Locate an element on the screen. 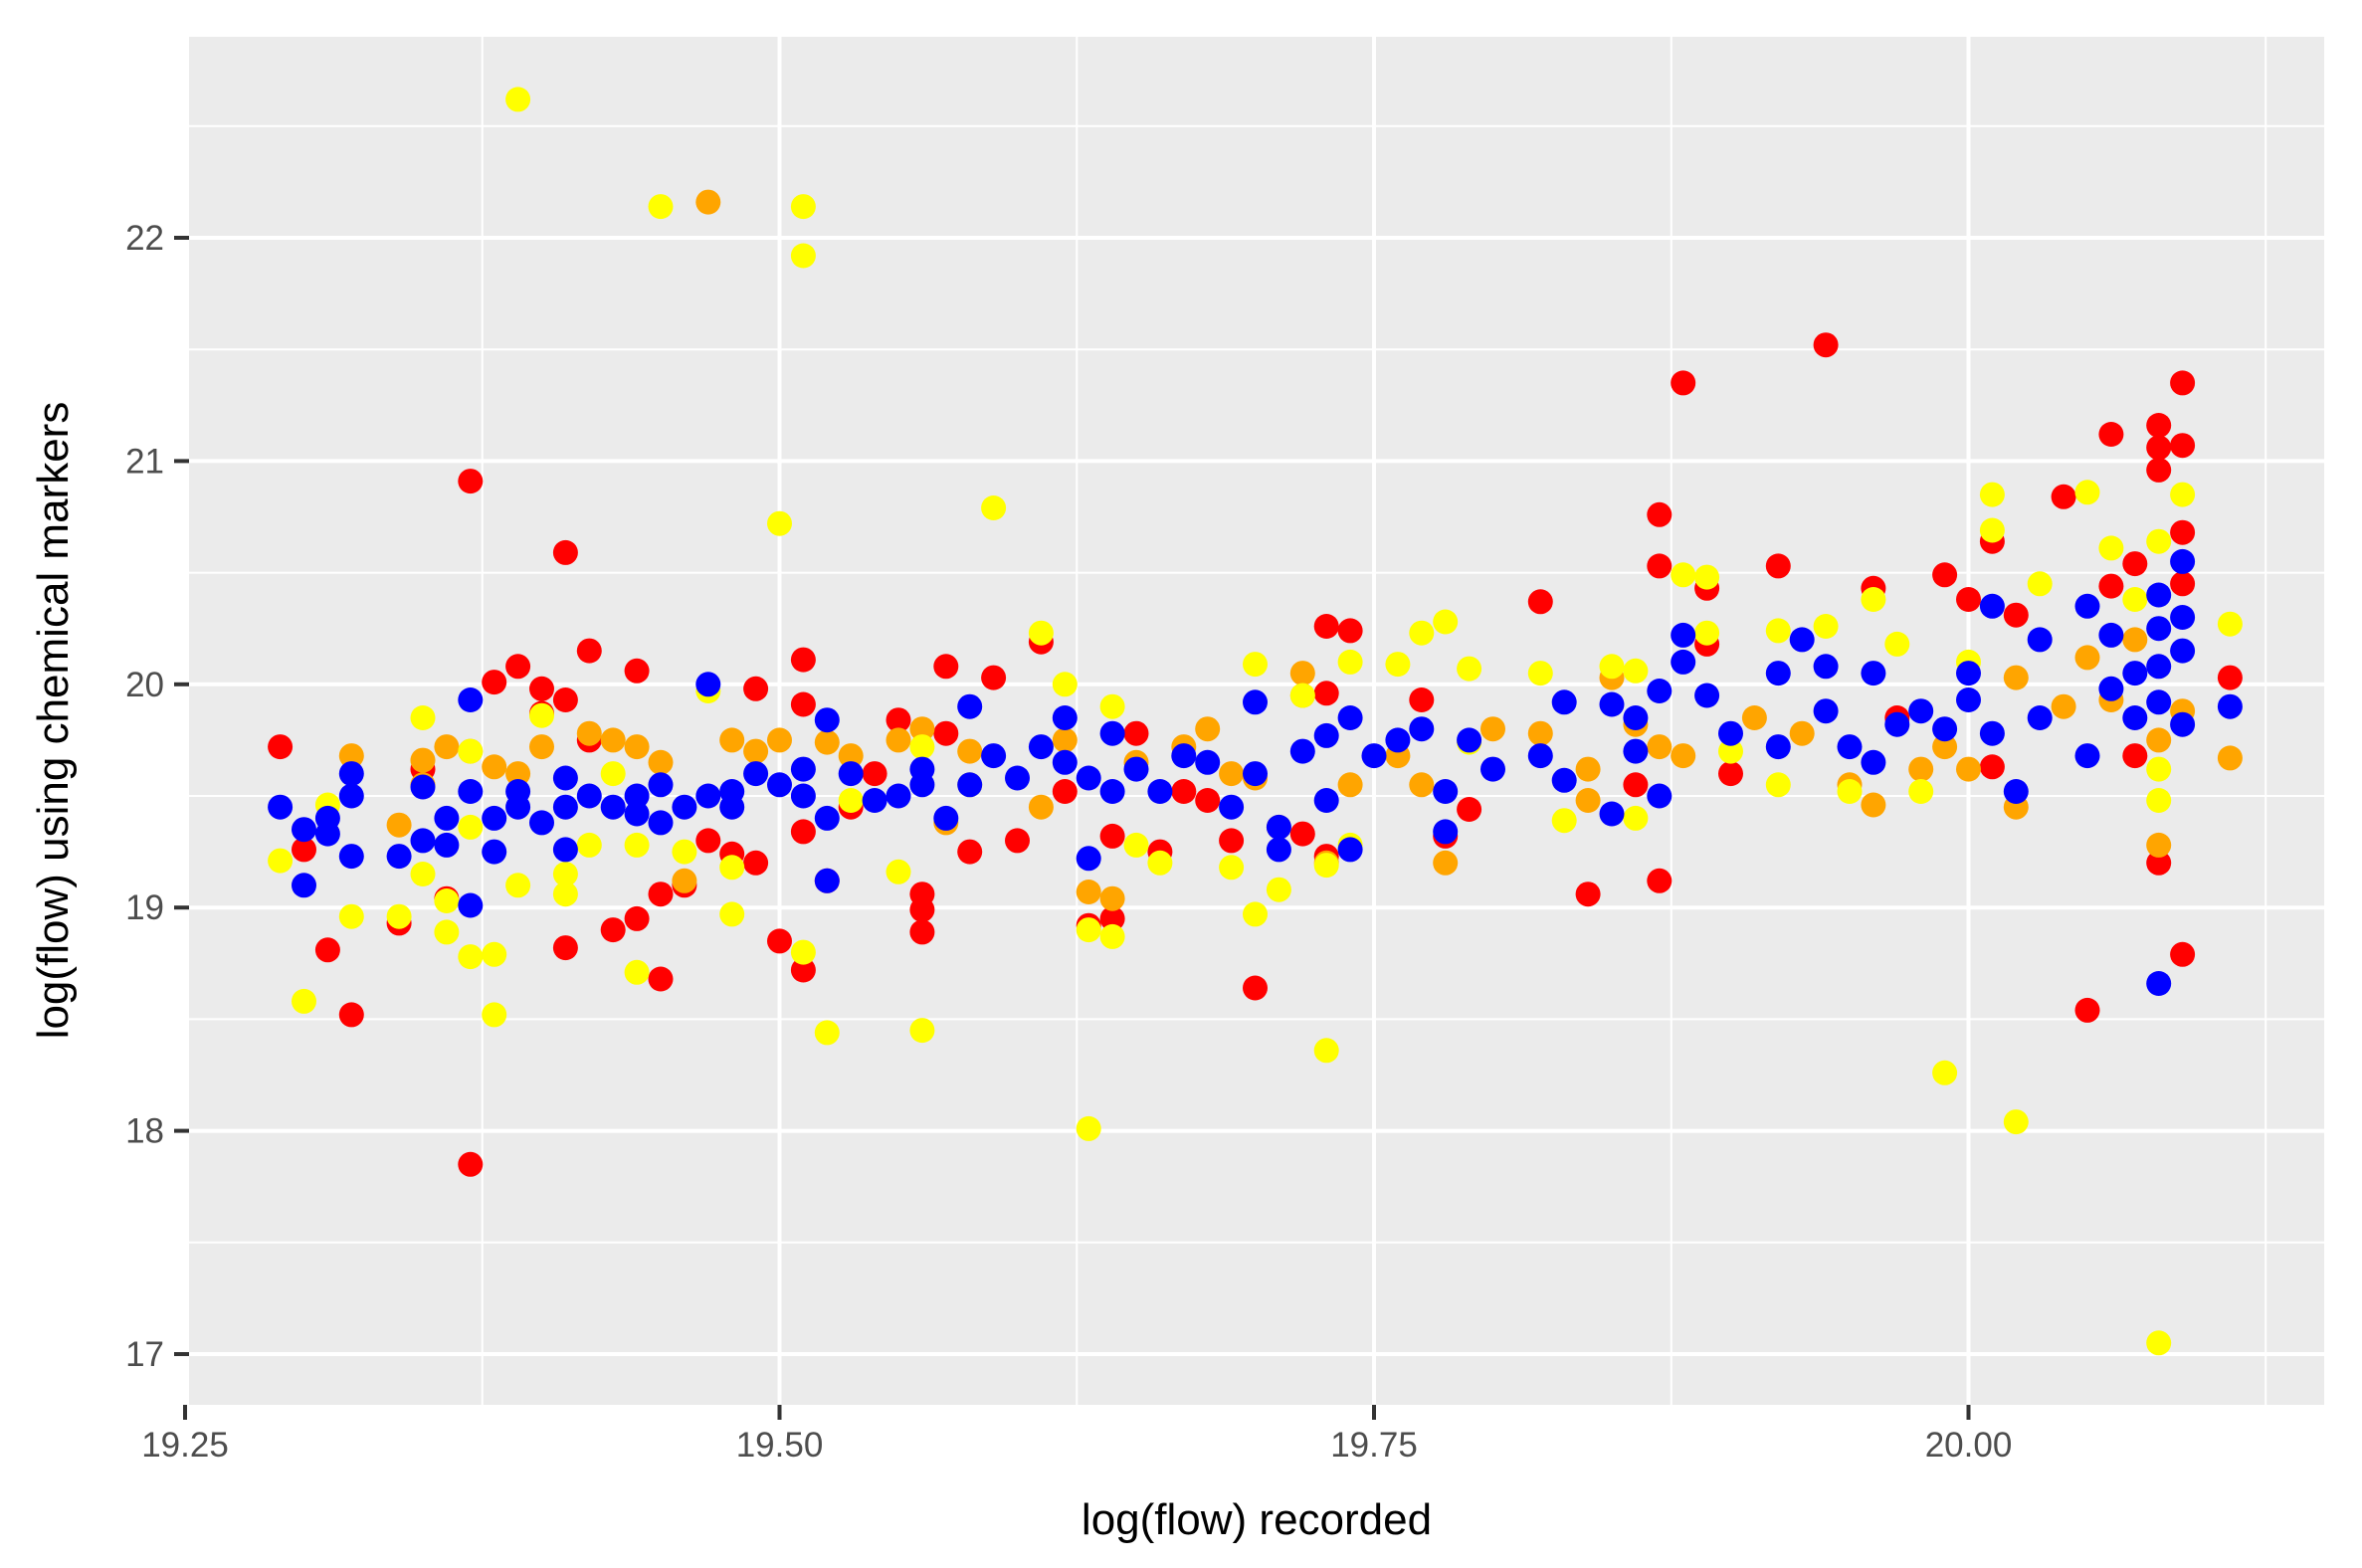 The height and width of the screenshot is (1568, 2362). x-axis-title: log(flow) recorded is located at coordinates (1257, 1519).